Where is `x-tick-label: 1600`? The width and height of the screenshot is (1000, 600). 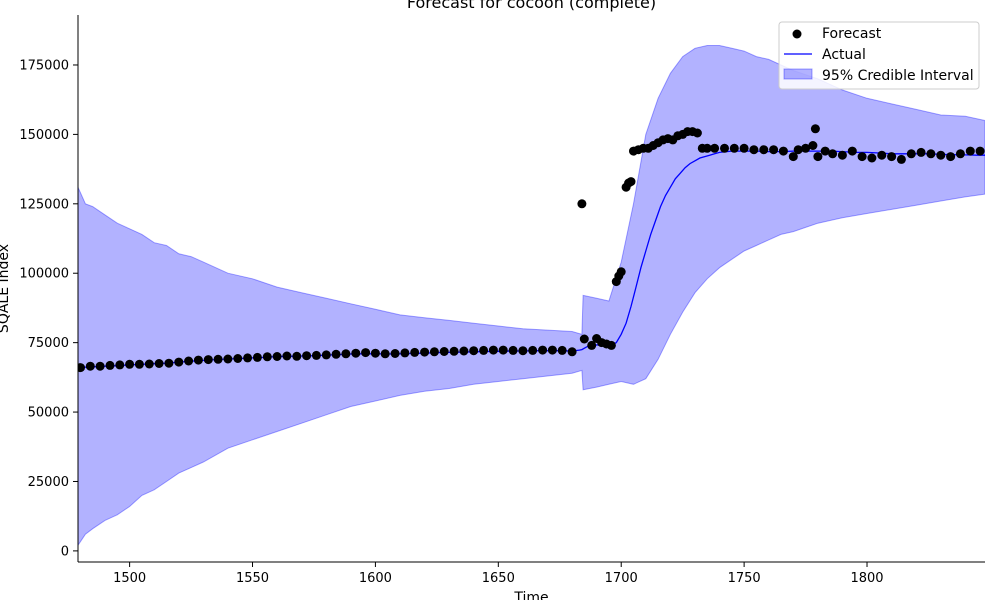
x-tick-label: 1600 is located at coordinates (375, 578).